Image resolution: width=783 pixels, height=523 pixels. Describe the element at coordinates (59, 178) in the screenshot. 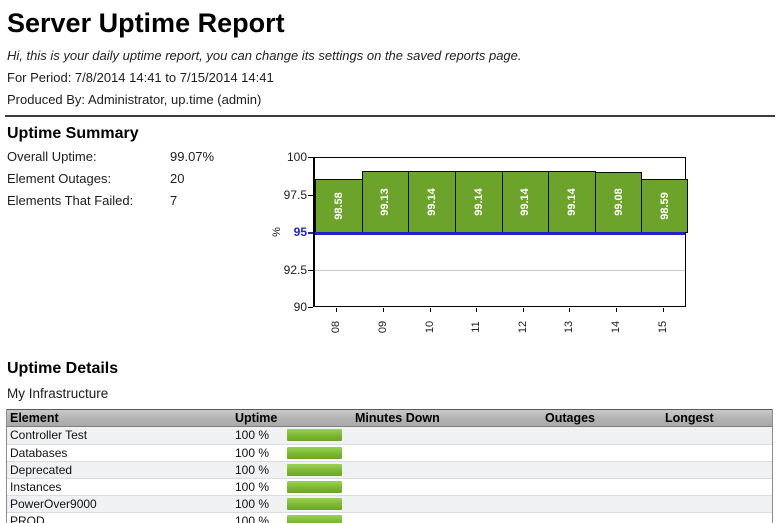

I see `stat-label: Element Outages:` at that location.